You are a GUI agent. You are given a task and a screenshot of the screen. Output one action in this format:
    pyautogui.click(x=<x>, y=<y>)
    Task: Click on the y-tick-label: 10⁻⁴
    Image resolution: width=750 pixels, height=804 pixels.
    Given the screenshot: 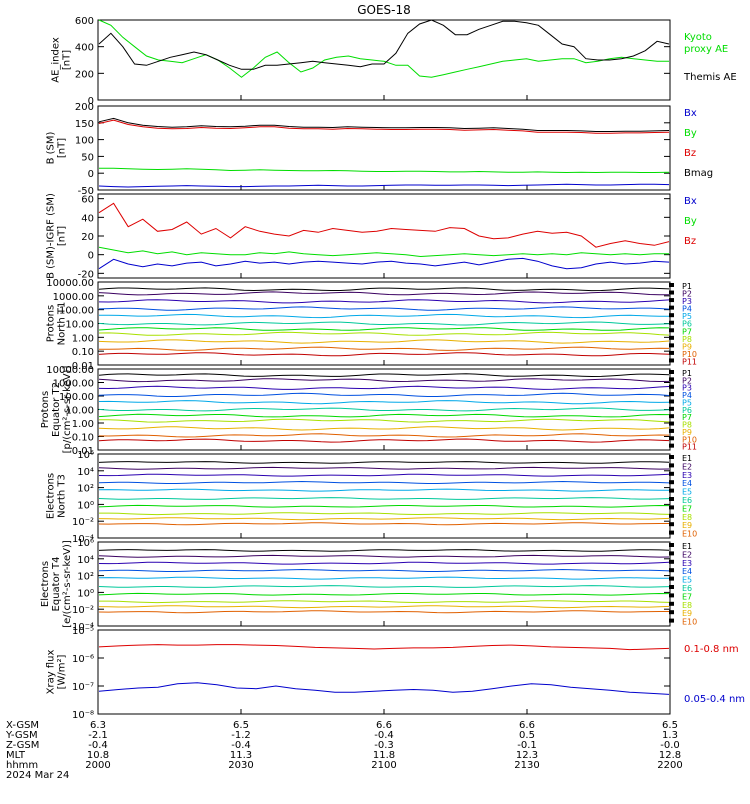 What is the action you would take?
    pyautogui.click(x=83, y=539)
    